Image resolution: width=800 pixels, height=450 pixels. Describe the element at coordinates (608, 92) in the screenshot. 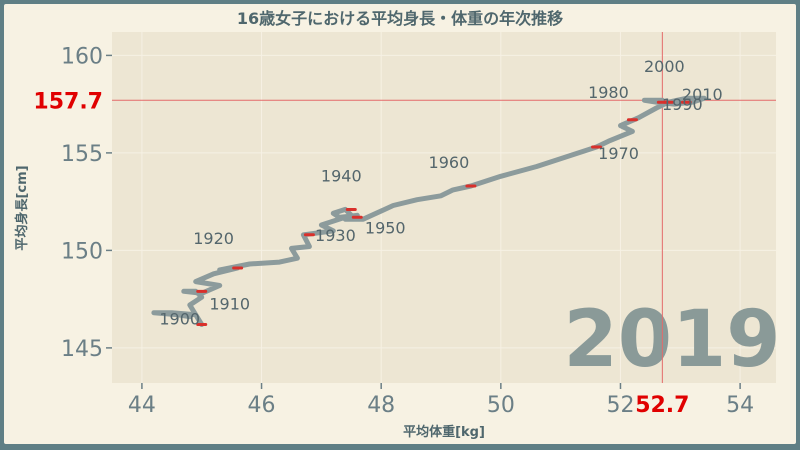

I see `decade-label-1980: 1980` at that location.